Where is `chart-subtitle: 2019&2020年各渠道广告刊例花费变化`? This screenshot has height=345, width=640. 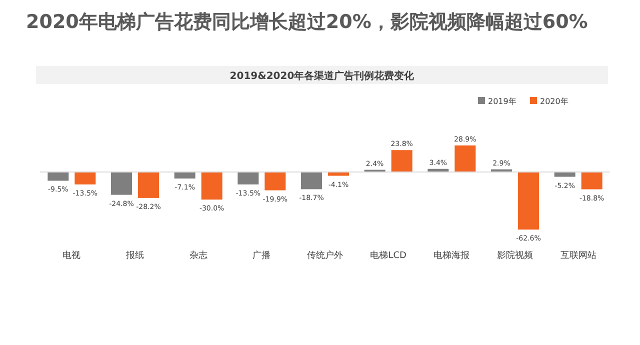 chart-subtitle: 2019&2020年各渠道广告刊例花费变化 is located at coordinates (323, 76).